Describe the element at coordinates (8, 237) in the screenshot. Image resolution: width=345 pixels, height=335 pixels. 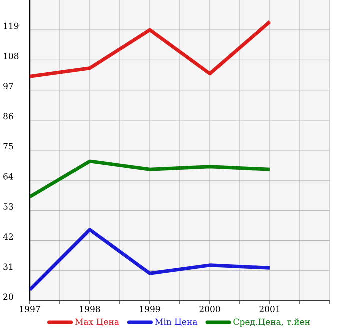
I see `y-tick-label: 42` at that location.